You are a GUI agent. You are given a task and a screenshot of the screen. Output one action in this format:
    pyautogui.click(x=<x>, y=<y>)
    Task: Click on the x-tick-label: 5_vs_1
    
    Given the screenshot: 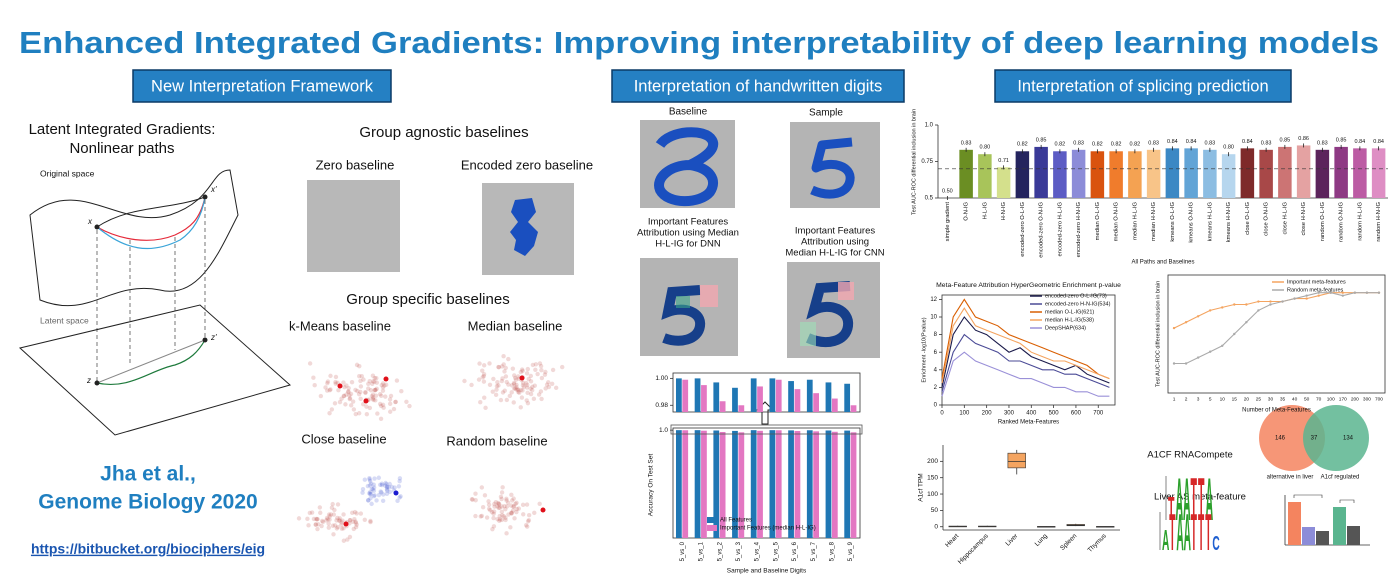 What is the action you would take?
    pyautogui.click(x=702, y=551)
    